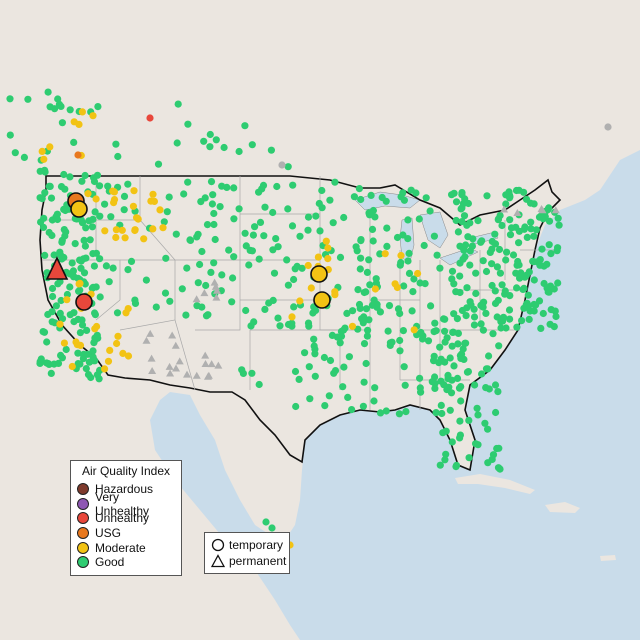  What do you see at coordinates (282, 165) in the screenshot?
I see `nodata-monitor-marker` at bounding box center [282, 165].